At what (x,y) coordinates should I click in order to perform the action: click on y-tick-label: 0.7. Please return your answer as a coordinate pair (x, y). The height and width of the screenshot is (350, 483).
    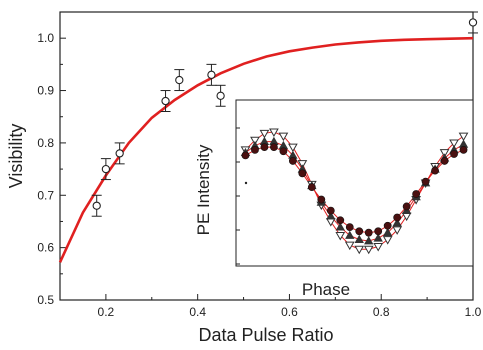
    Looking at the image, I should click on (45, 195).